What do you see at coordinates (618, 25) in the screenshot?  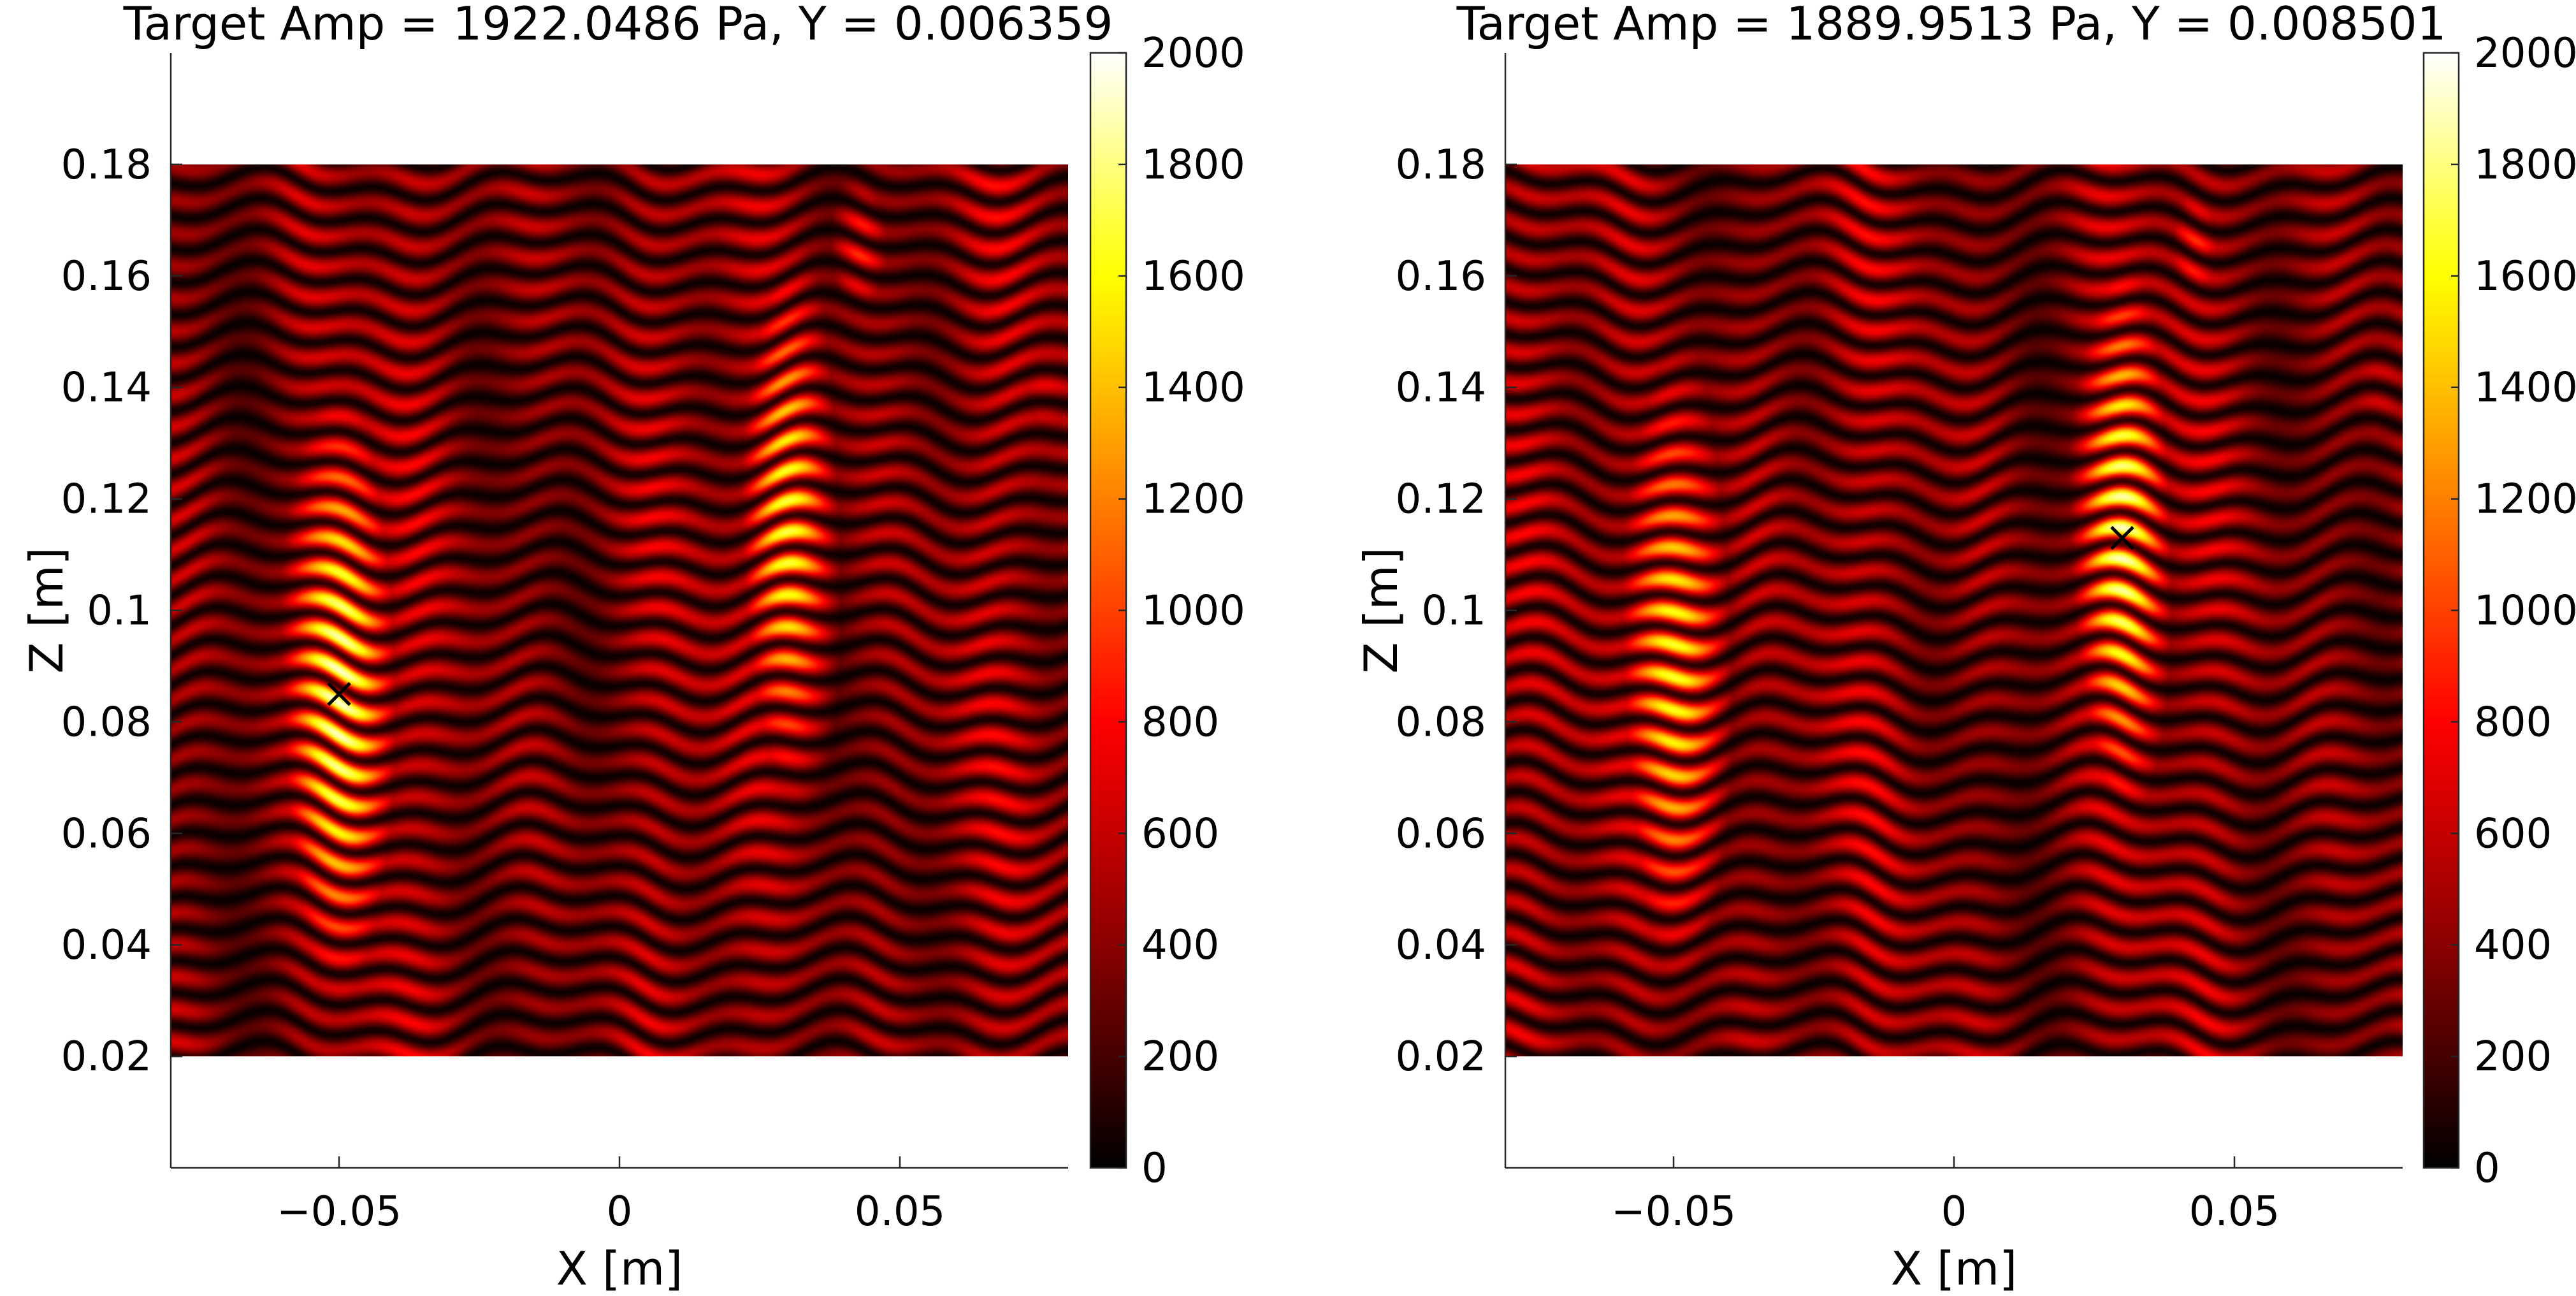 I see `chart-title: Target Amp = 1922.0486 Pa, Y = 0.006359` at bounding box center [618, 25].